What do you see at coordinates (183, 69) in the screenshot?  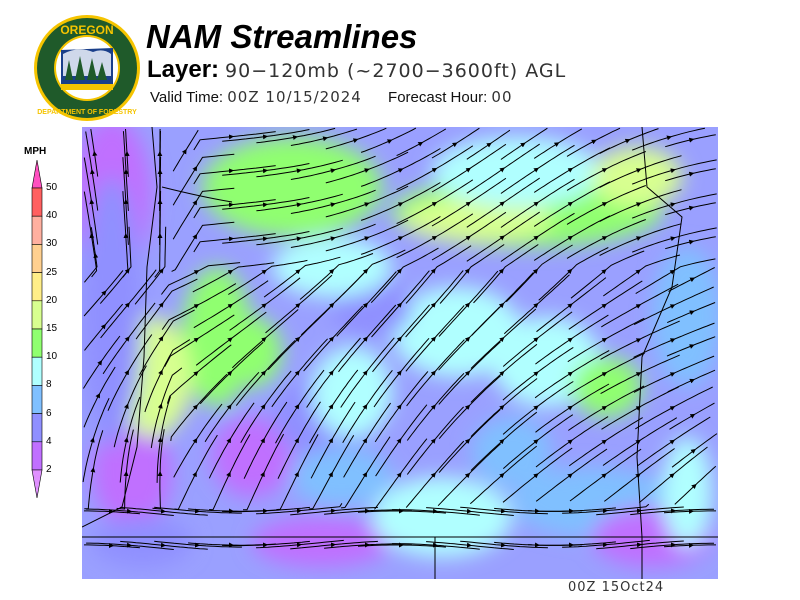 I see `layer-label: Layer:` at bounding box center [183, 69].